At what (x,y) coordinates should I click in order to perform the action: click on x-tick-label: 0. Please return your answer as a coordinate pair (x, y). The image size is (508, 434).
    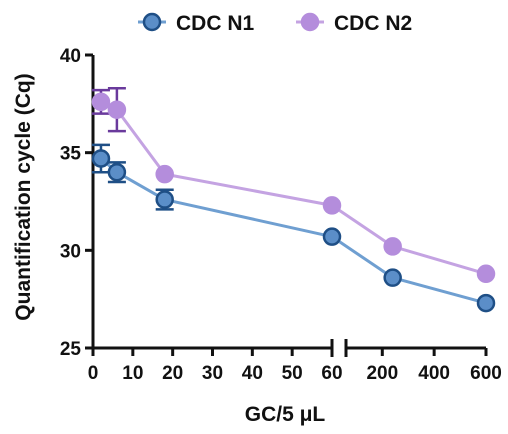
    Looking at the image, I should click on (93, 373).